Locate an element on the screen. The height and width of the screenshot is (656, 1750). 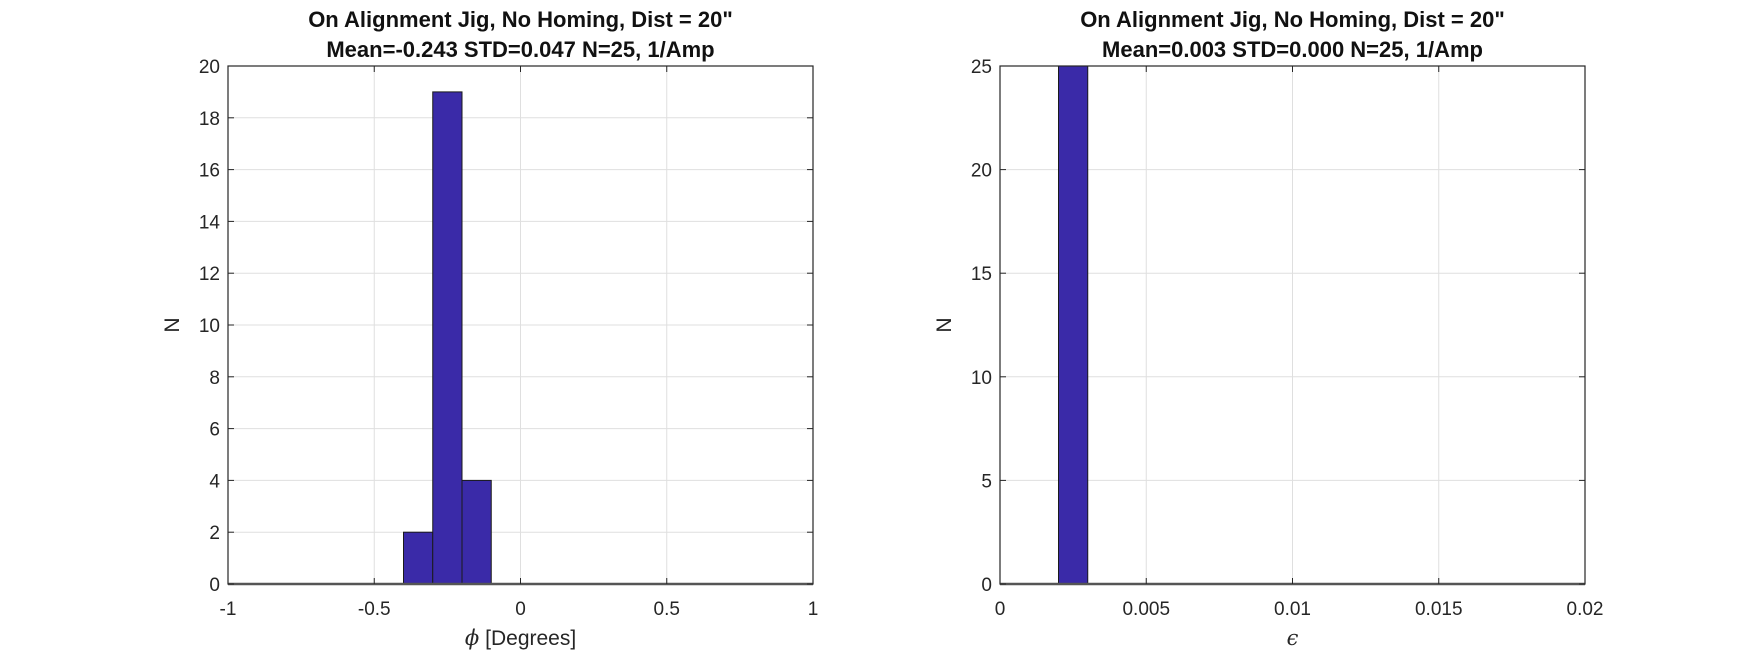
chart-subtitle: Mean=-0.243 STD=0.047 N=25, 1/Amp is located at coordinates (520, 49).